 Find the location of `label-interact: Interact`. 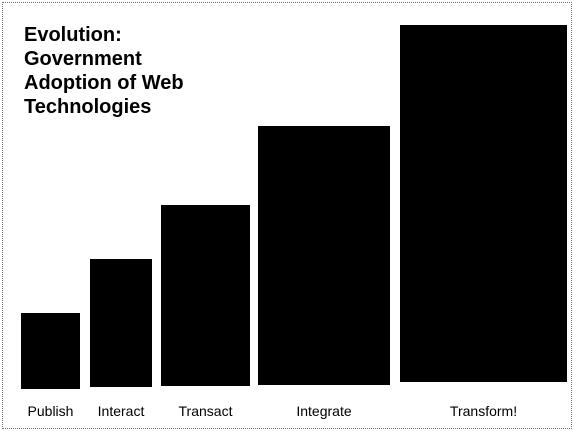

label-interact: Interact is located at coordinates (121, 411).